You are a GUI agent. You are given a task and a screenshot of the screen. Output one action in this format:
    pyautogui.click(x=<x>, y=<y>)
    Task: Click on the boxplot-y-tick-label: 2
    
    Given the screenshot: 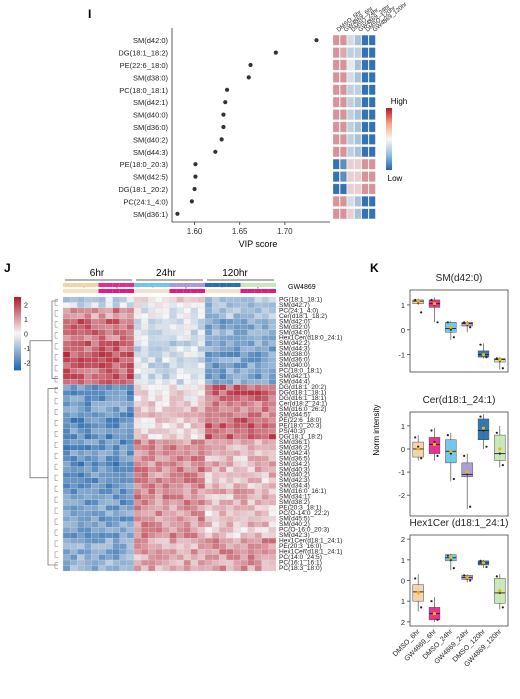 What is the action you would take?
    pyautogui.click(x=403, y=622)
    